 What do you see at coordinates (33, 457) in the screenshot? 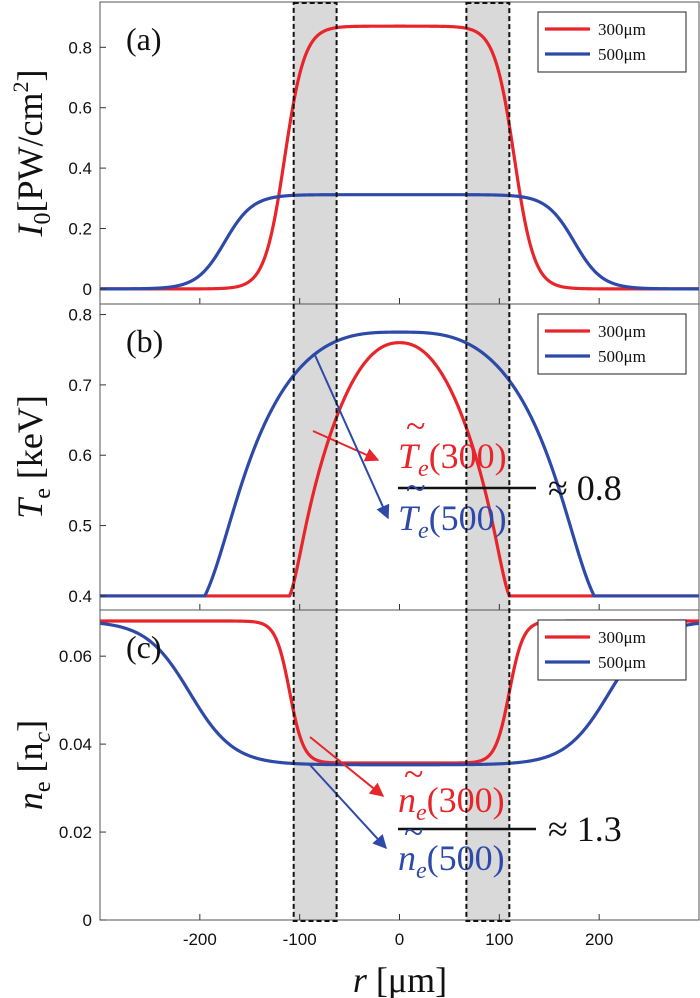
I see `y-axis-label: Te [keV]` at bounding box center [33, 457].